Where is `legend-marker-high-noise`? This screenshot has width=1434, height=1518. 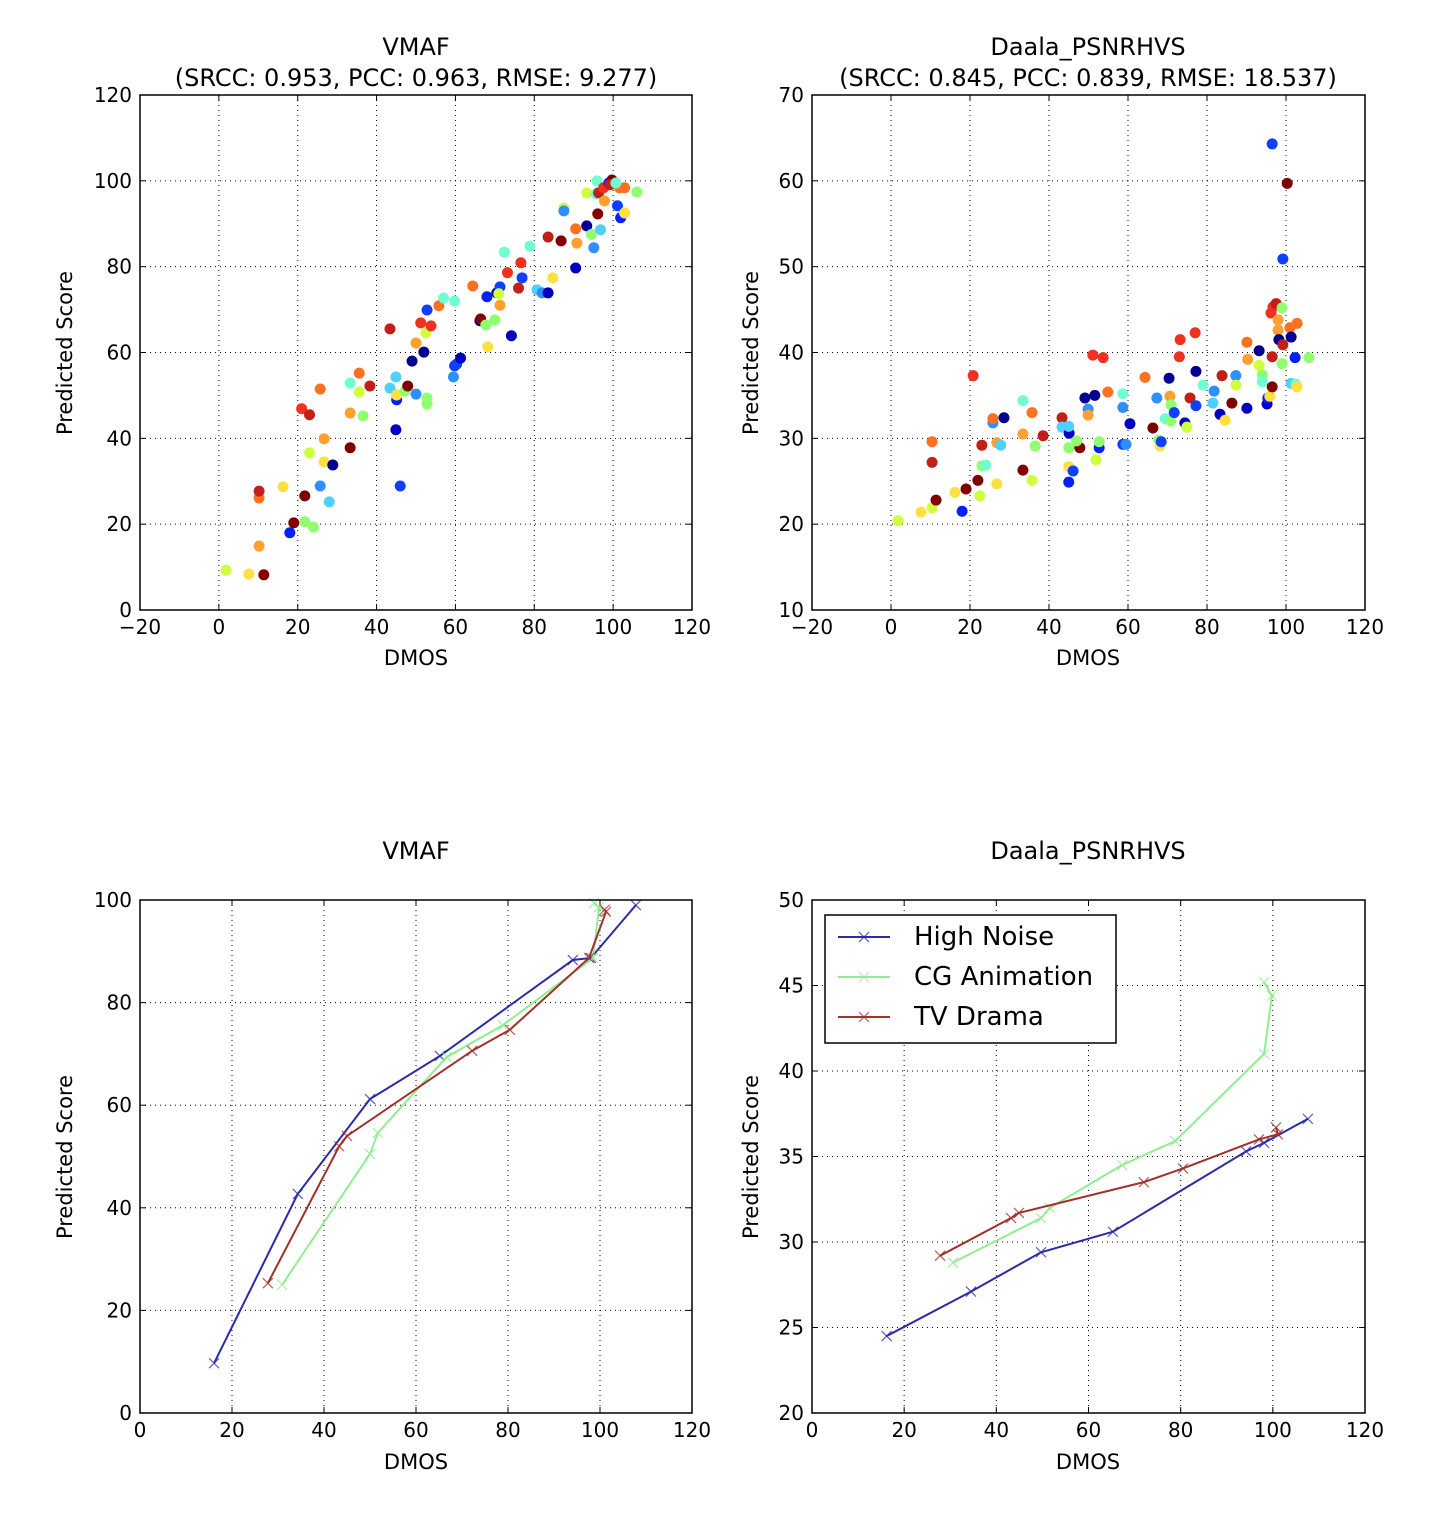
legend-marker-high-noise is located at coordinates (864, 937).